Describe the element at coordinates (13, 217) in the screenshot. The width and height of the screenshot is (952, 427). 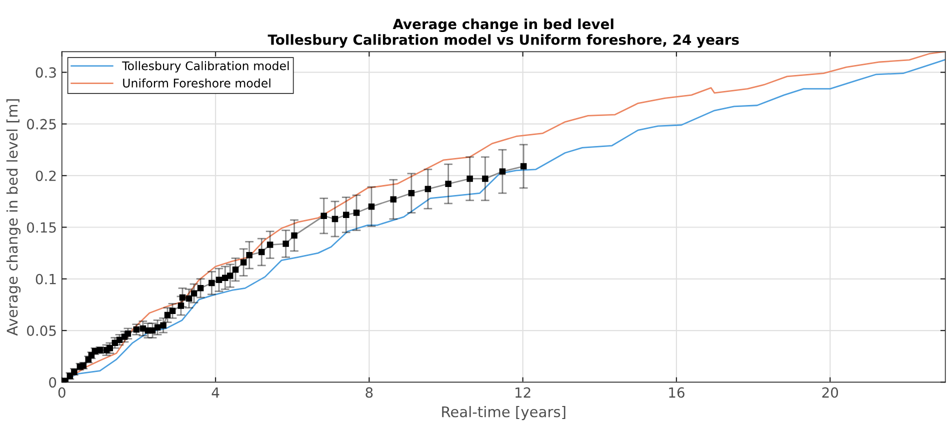
I see `y-axis-title: Average change in bed level [m]` at that location.